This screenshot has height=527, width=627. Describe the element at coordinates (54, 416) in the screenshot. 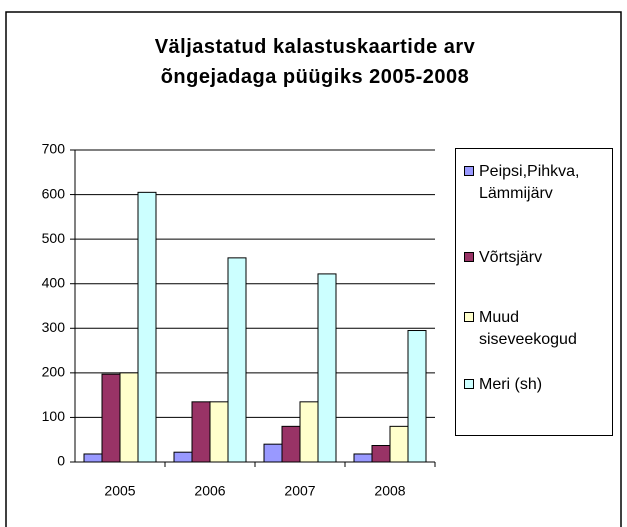

I see `y-tick-label: 100` at that location.